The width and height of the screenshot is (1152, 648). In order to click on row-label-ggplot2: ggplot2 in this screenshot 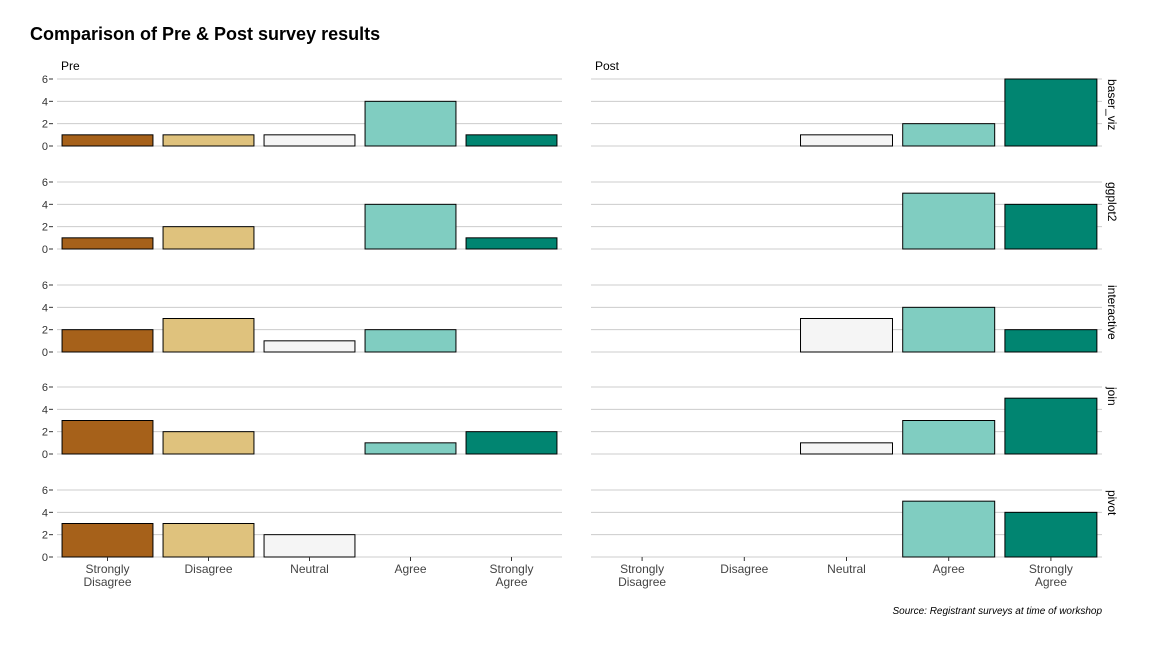, I will do `click(1112, 202)`.